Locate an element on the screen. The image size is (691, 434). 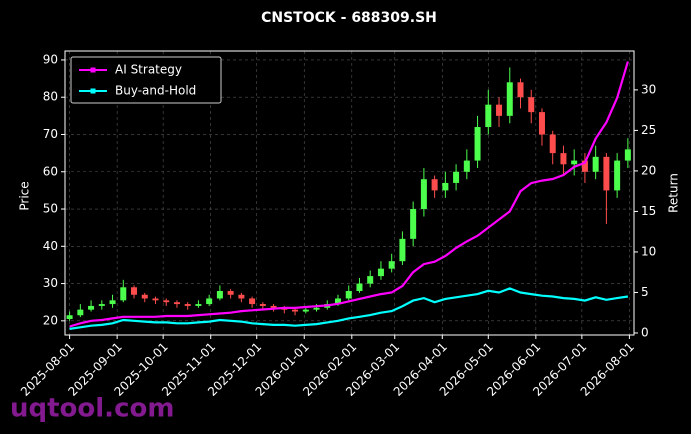
legend: AI Strategy Buy-and-Hold is located at coordinates (146, 80).